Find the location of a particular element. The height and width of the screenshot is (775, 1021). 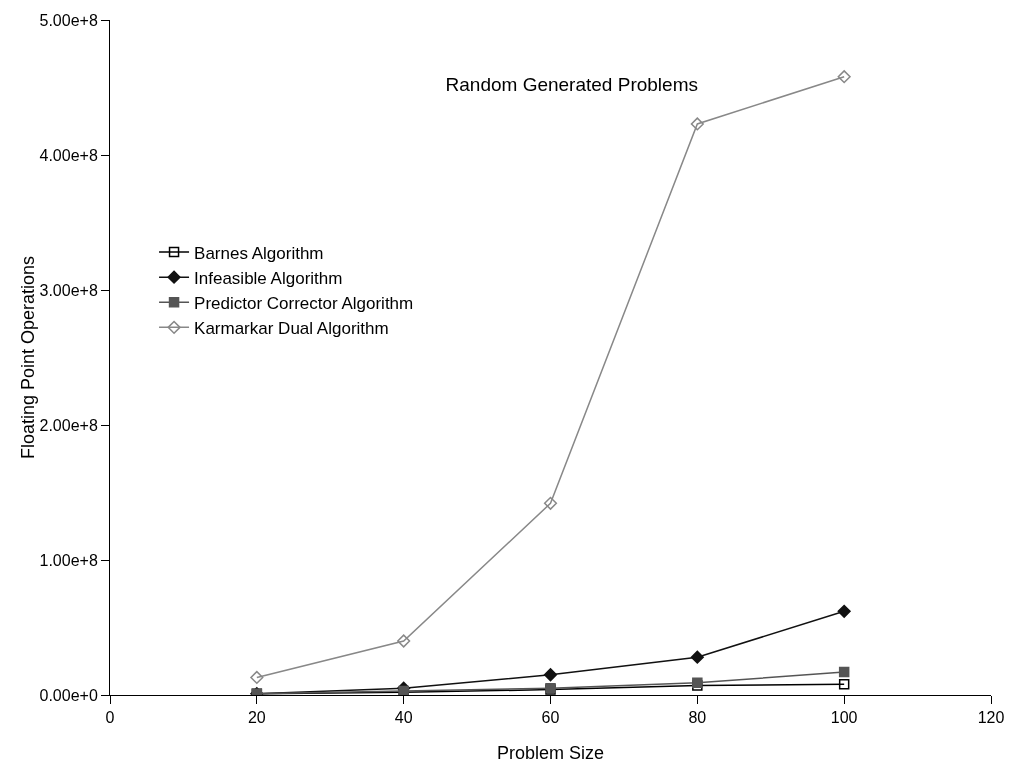

x-tick-label: 100 is located at coordinates (844, 718).